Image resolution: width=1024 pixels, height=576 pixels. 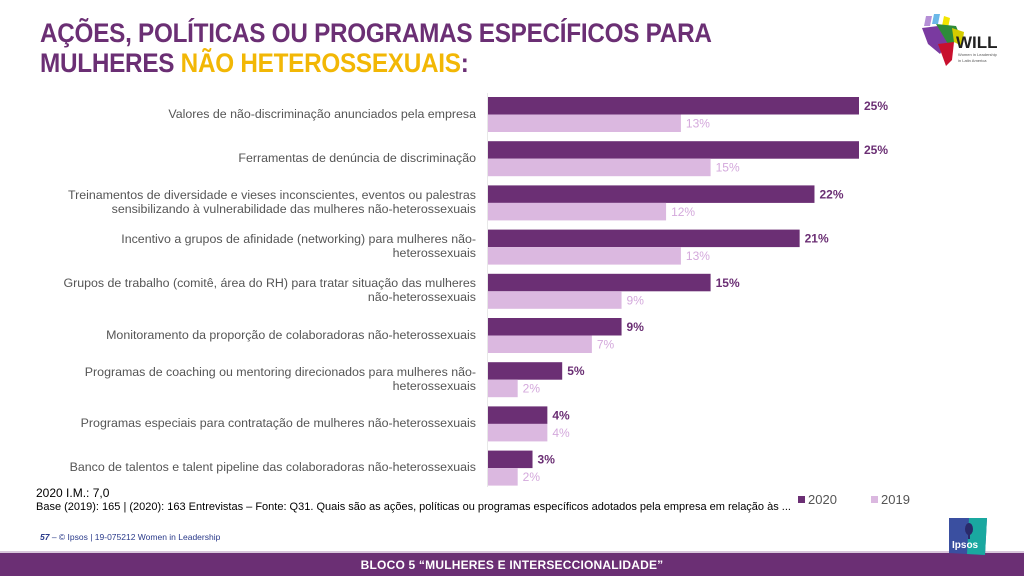 I want to click on data-label-2019: 7%, so click(x=606, y=345).